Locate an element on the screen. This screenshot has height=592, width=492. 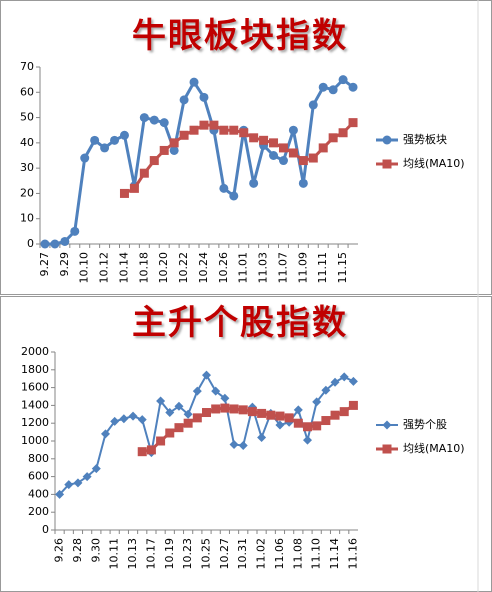
legend-label: 均线(MA10) is located at coordinates (434, 448).